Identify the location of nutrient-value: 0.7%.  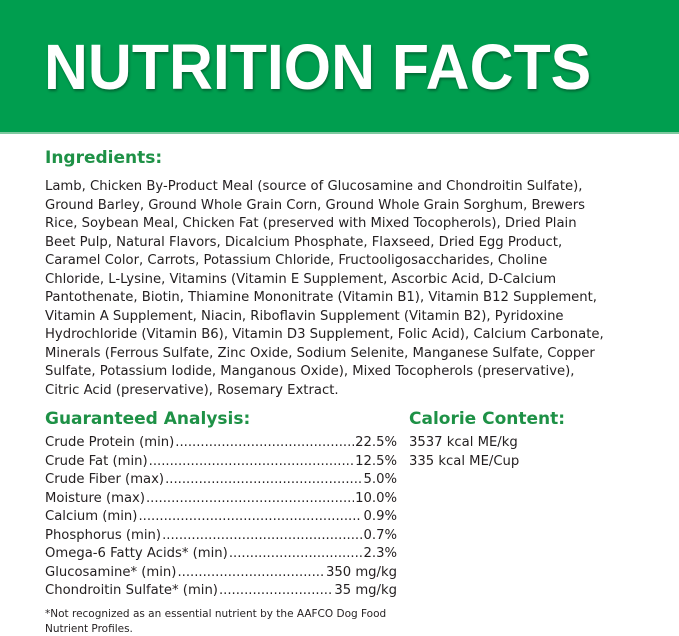
(380, 536).